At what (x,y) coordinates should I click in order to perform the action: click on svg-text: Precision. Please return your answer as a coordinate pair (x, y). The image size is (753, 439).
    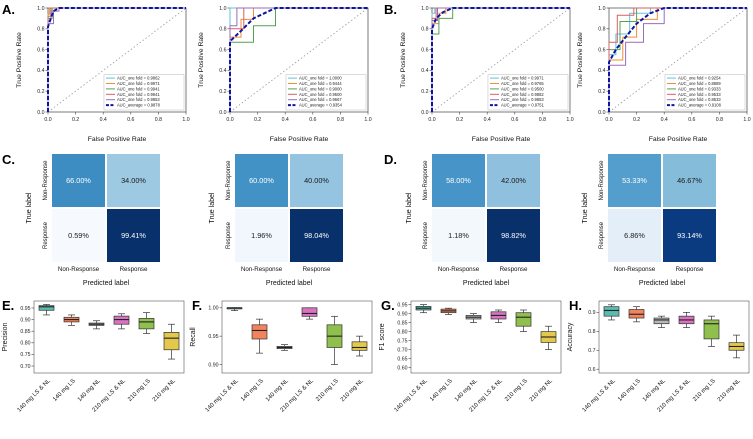
    Looking at the image, I should click on (5, 337).